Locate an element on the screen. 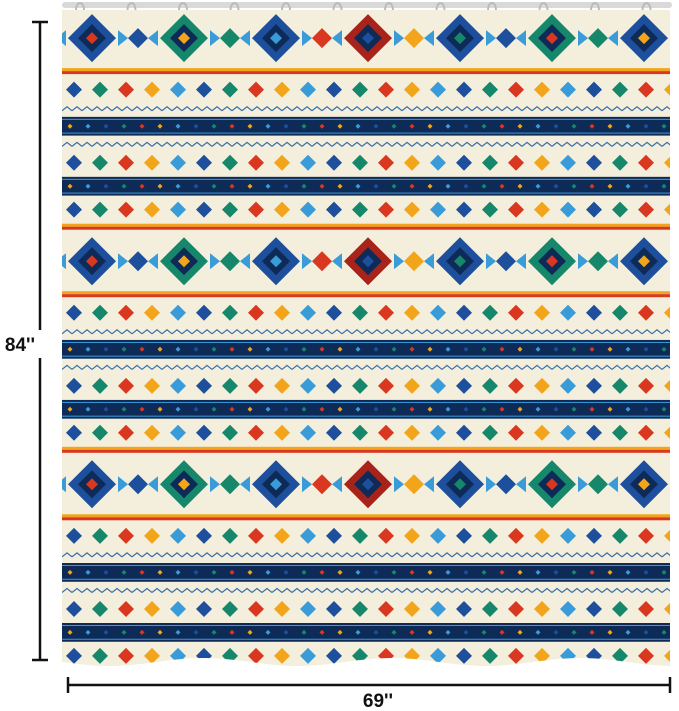 The width and height of the screenshot is (679, 711). navy-band is located at coordinates (366, 186).